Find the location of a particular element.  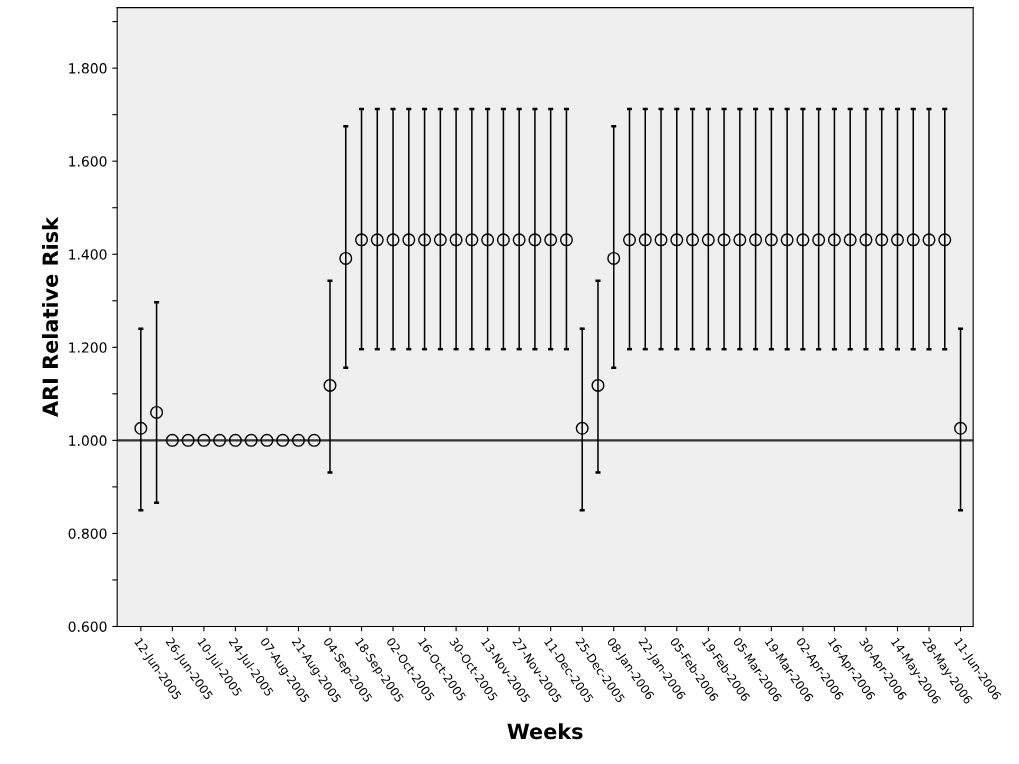

y-tick-label: 1.000 is located at coordinates (88, 440).